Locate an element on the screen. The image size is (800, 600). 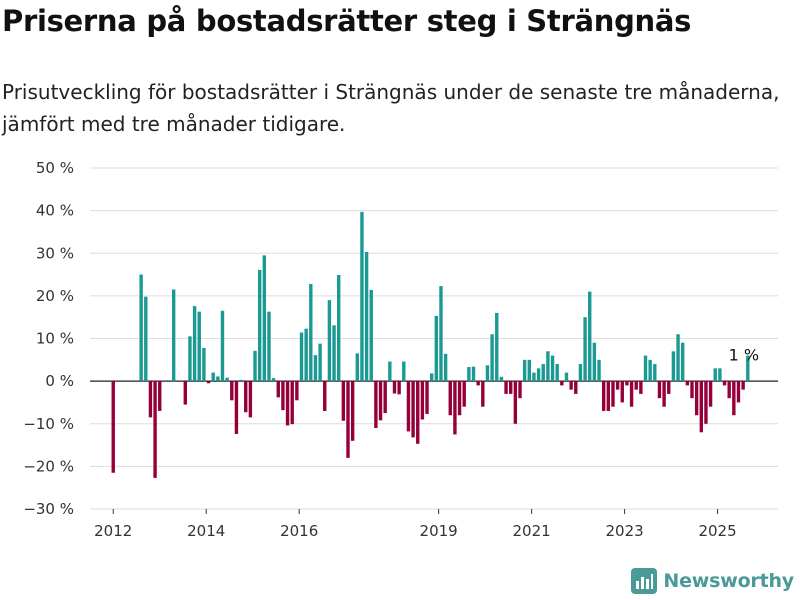
y-tick-label: 0 % is located at coordinates (59, 381).